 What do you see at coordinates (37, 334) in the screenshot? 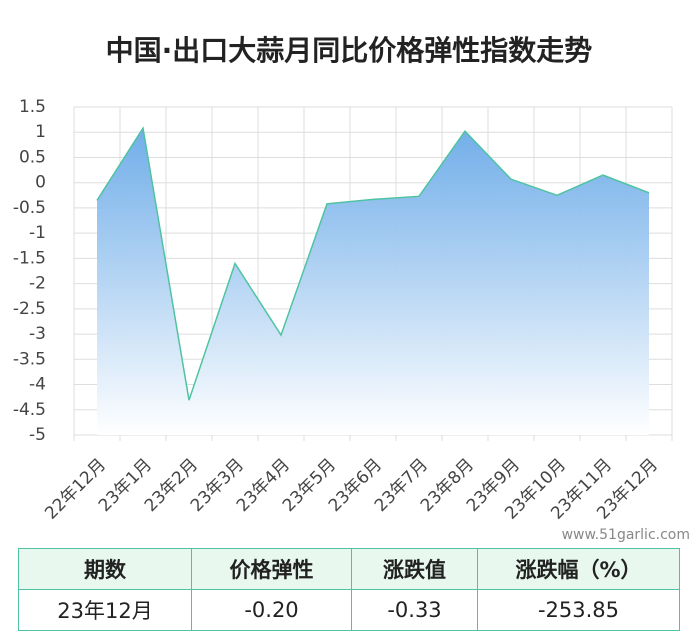
I see `y-tick-label: -3` at bounding box center [37, 334].